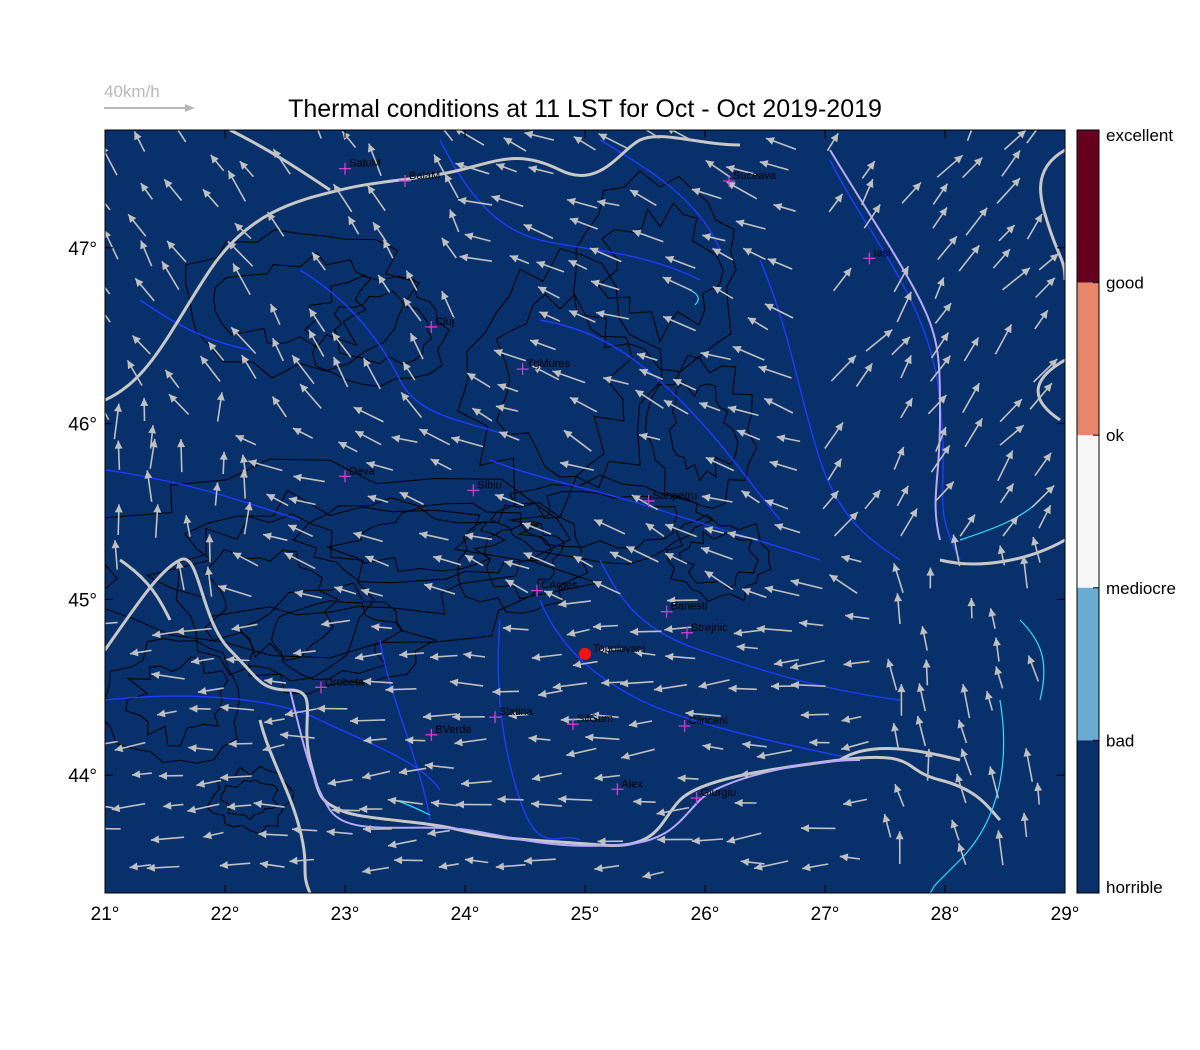  Describe the element at coordinates (82, 249) in the screenshot. I see `y-tick-label: 47°` at that location.